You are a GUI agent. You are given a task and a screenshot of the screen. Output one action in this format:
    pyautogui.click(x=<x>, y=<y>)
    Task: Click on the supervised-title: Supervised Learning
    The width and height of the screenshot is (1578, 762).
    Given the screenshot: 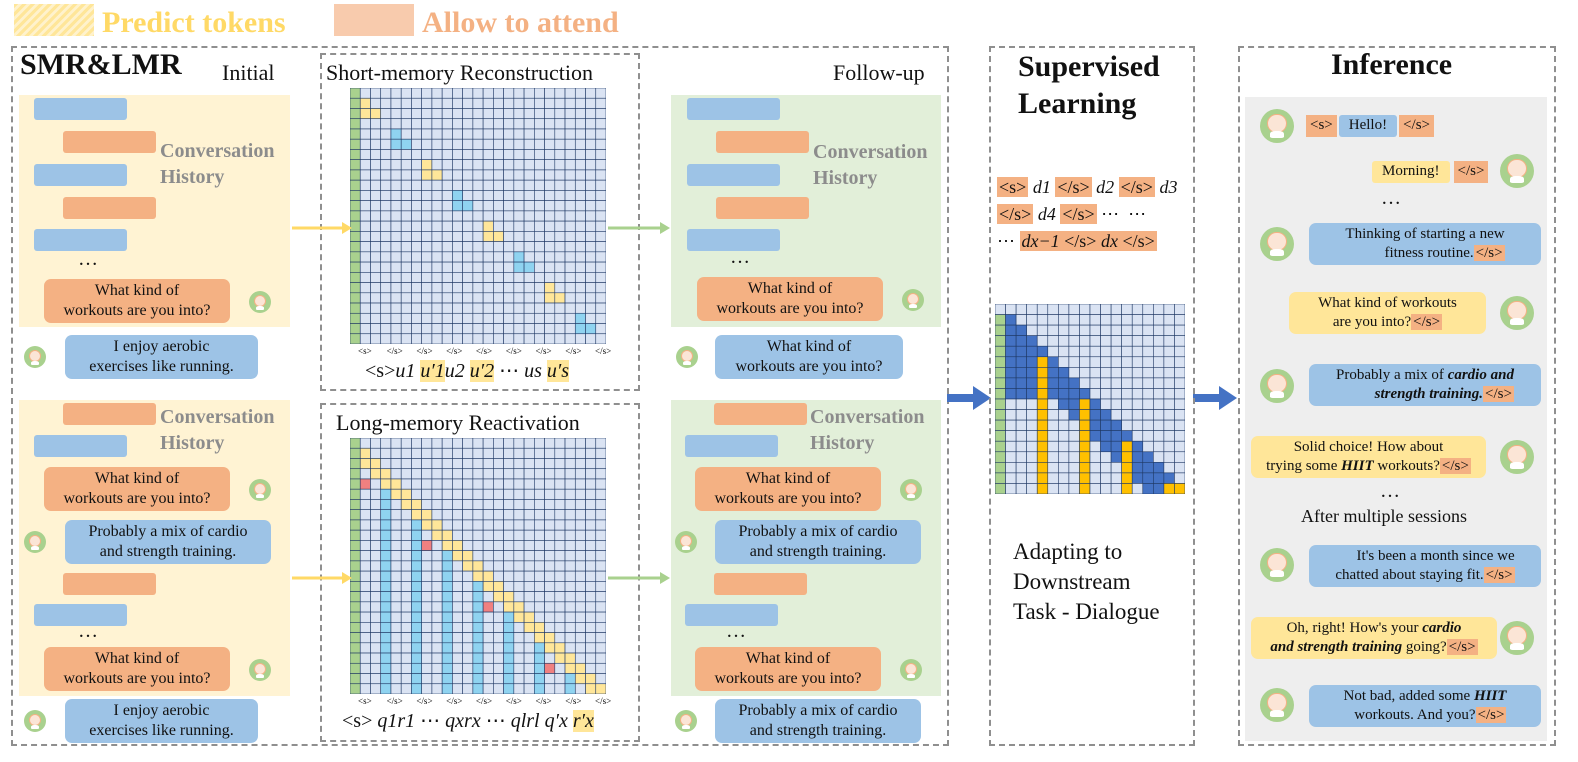 What is the action you would take?
    pyautogui.click(x=1089, y=85)
    